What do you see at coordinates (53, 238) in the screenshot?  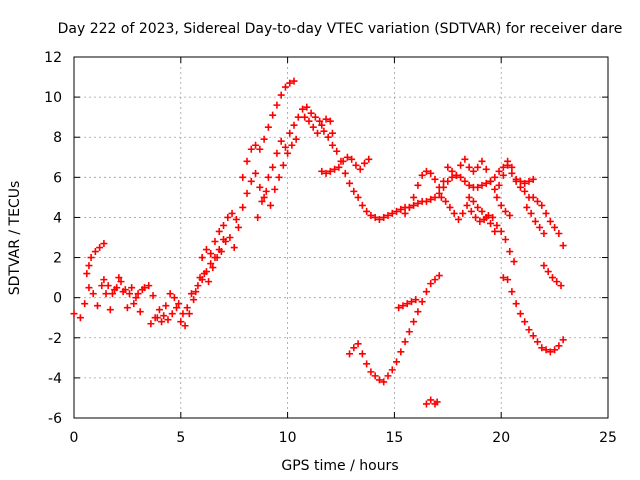 I see `y-tick-labels: -6 -4 -2 0 2 4 6 8 10 12` at bounding box center [53, 238].